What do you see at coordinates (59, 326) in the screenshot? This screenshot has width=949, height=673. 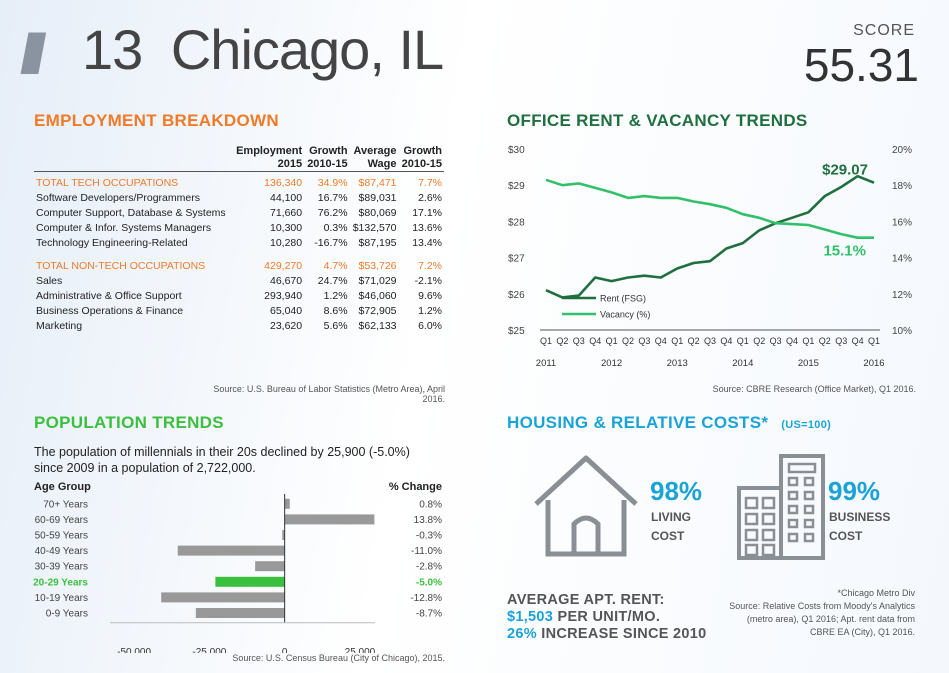 I see `occupation-name: Marketing` at bounding box center [59, 326].